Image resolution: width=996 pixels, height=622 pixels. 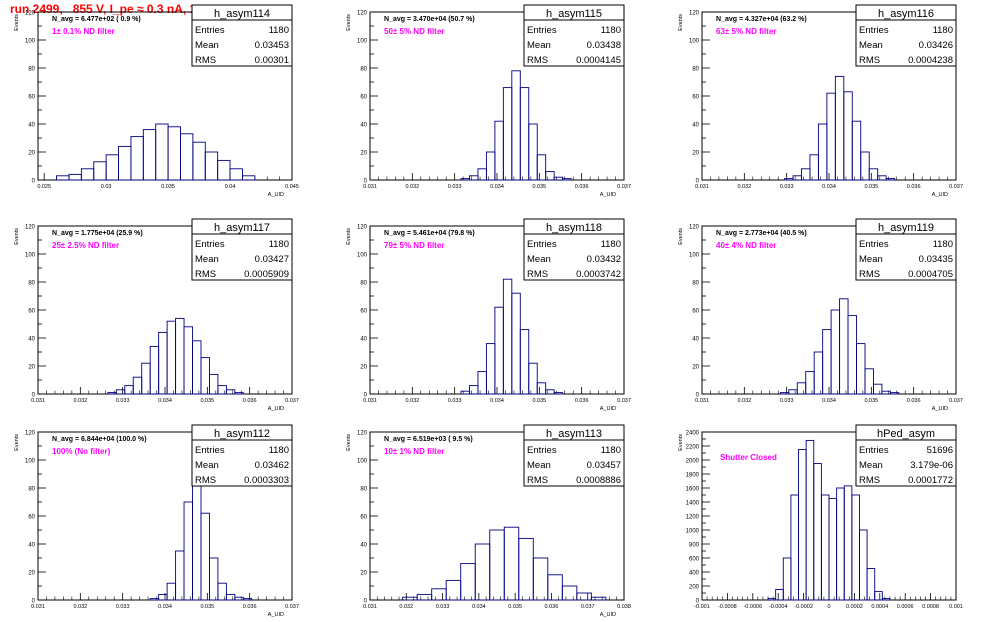 What do you see at coordinates (242, 228) in the screenshot?
I see `stats-title: h_asym117` at bounding box center [242, 228].